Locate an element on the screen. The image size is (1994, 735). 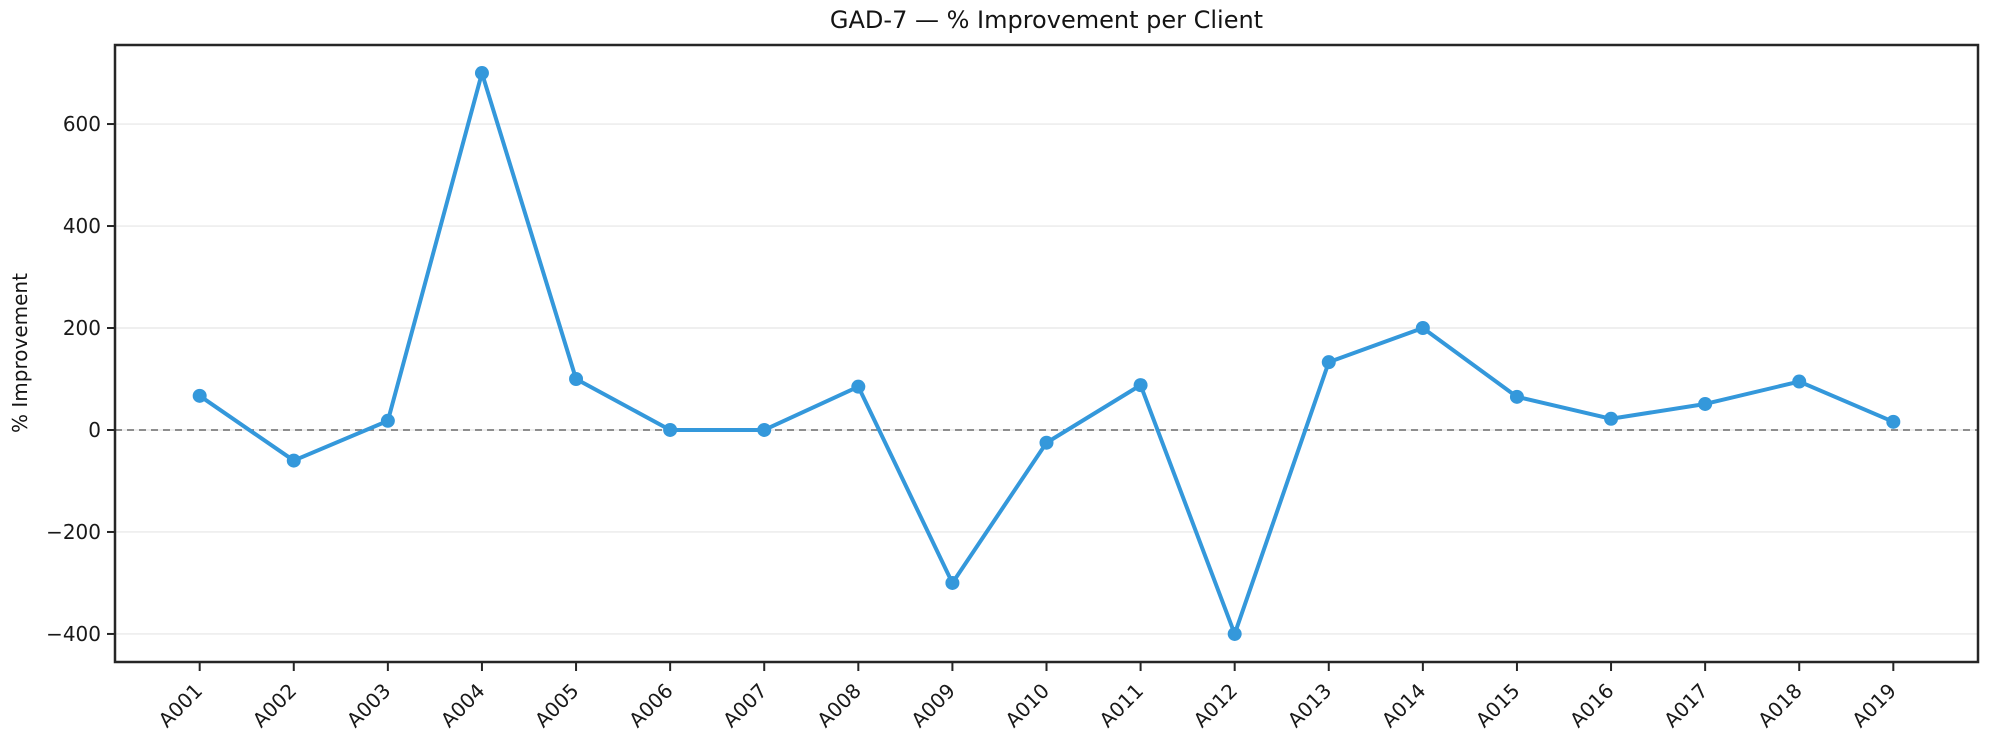
x-tick-label: A017 is located at coordinates (1686, 706).